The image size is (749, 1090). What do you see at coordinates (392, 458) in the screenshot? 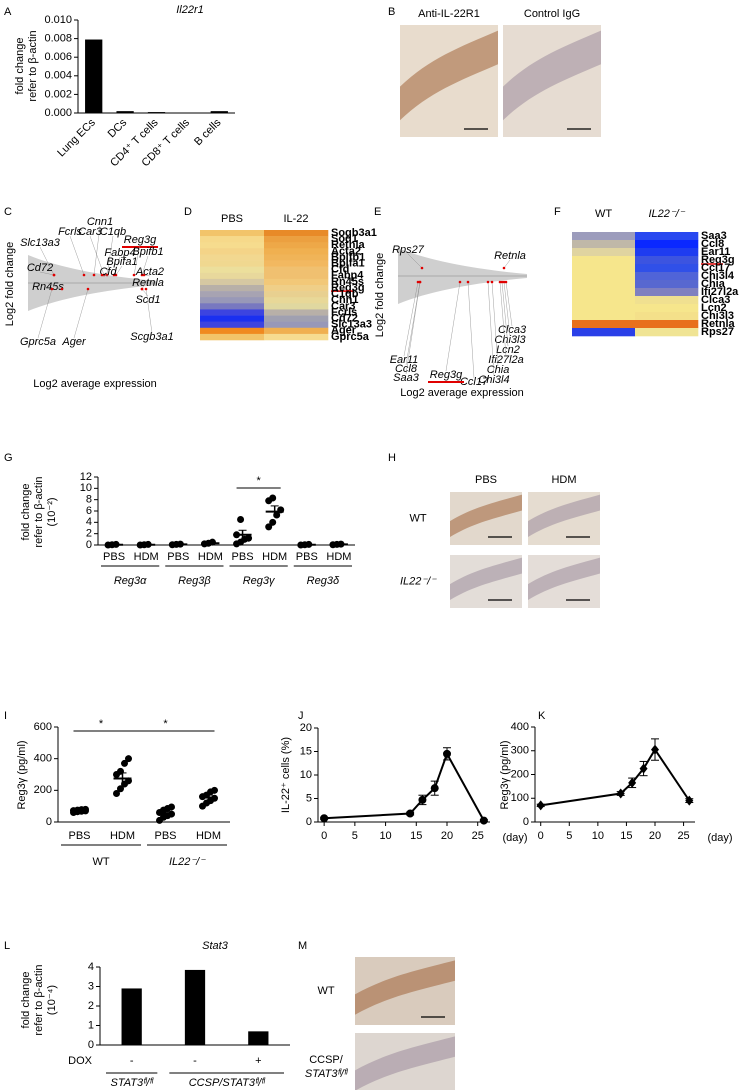
I see `panel-letter: H` at bounding box center [392, 458].